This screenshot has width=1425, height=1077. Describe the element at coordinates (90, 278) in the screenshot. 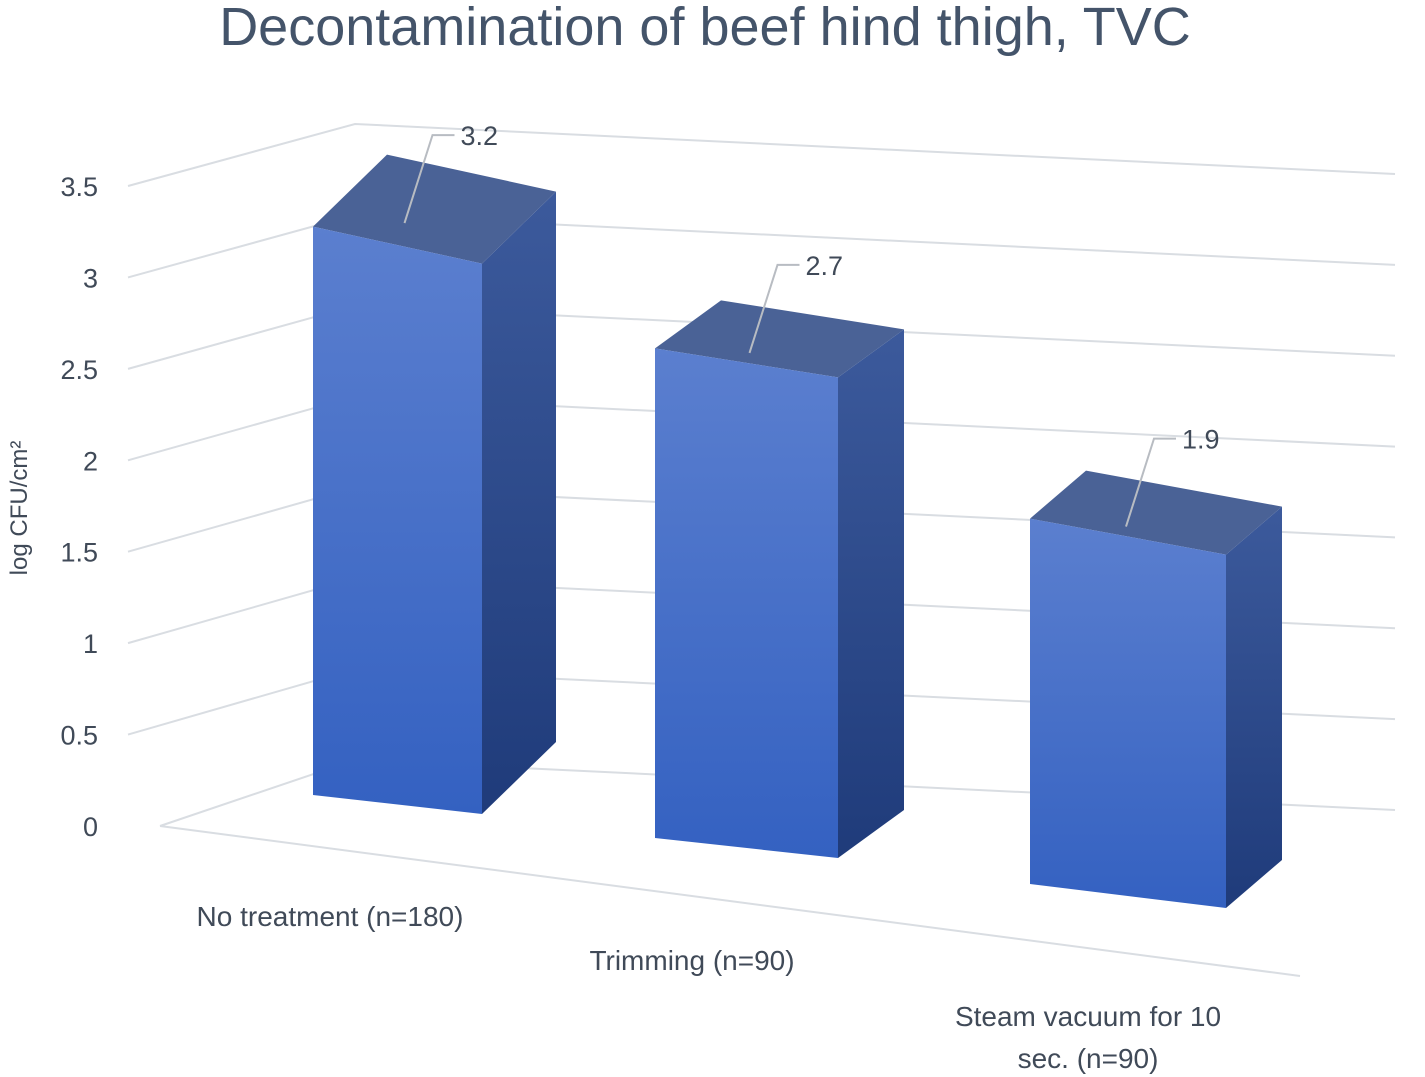

I see `y-tick-label-6: 3` at that location.